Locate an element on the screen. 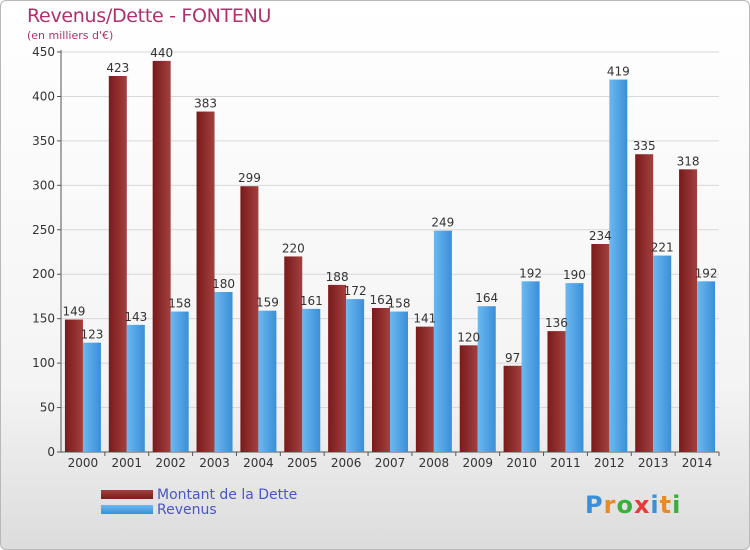  value-label-debt: 423 is located at coordinates (117, 68).